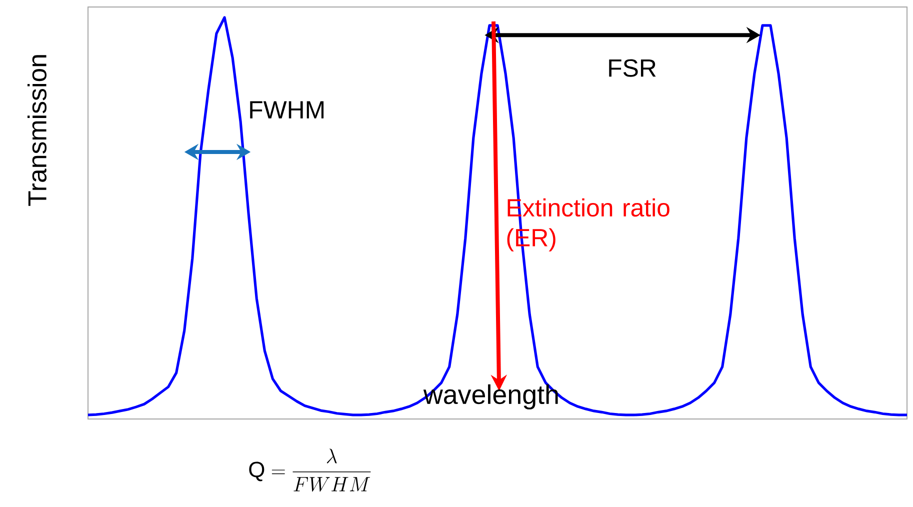 This screenshot has height=507, width=913. Describe the element at coordinates (287, 109) in the screenshot. I see `annotation: FWHM` at that location.